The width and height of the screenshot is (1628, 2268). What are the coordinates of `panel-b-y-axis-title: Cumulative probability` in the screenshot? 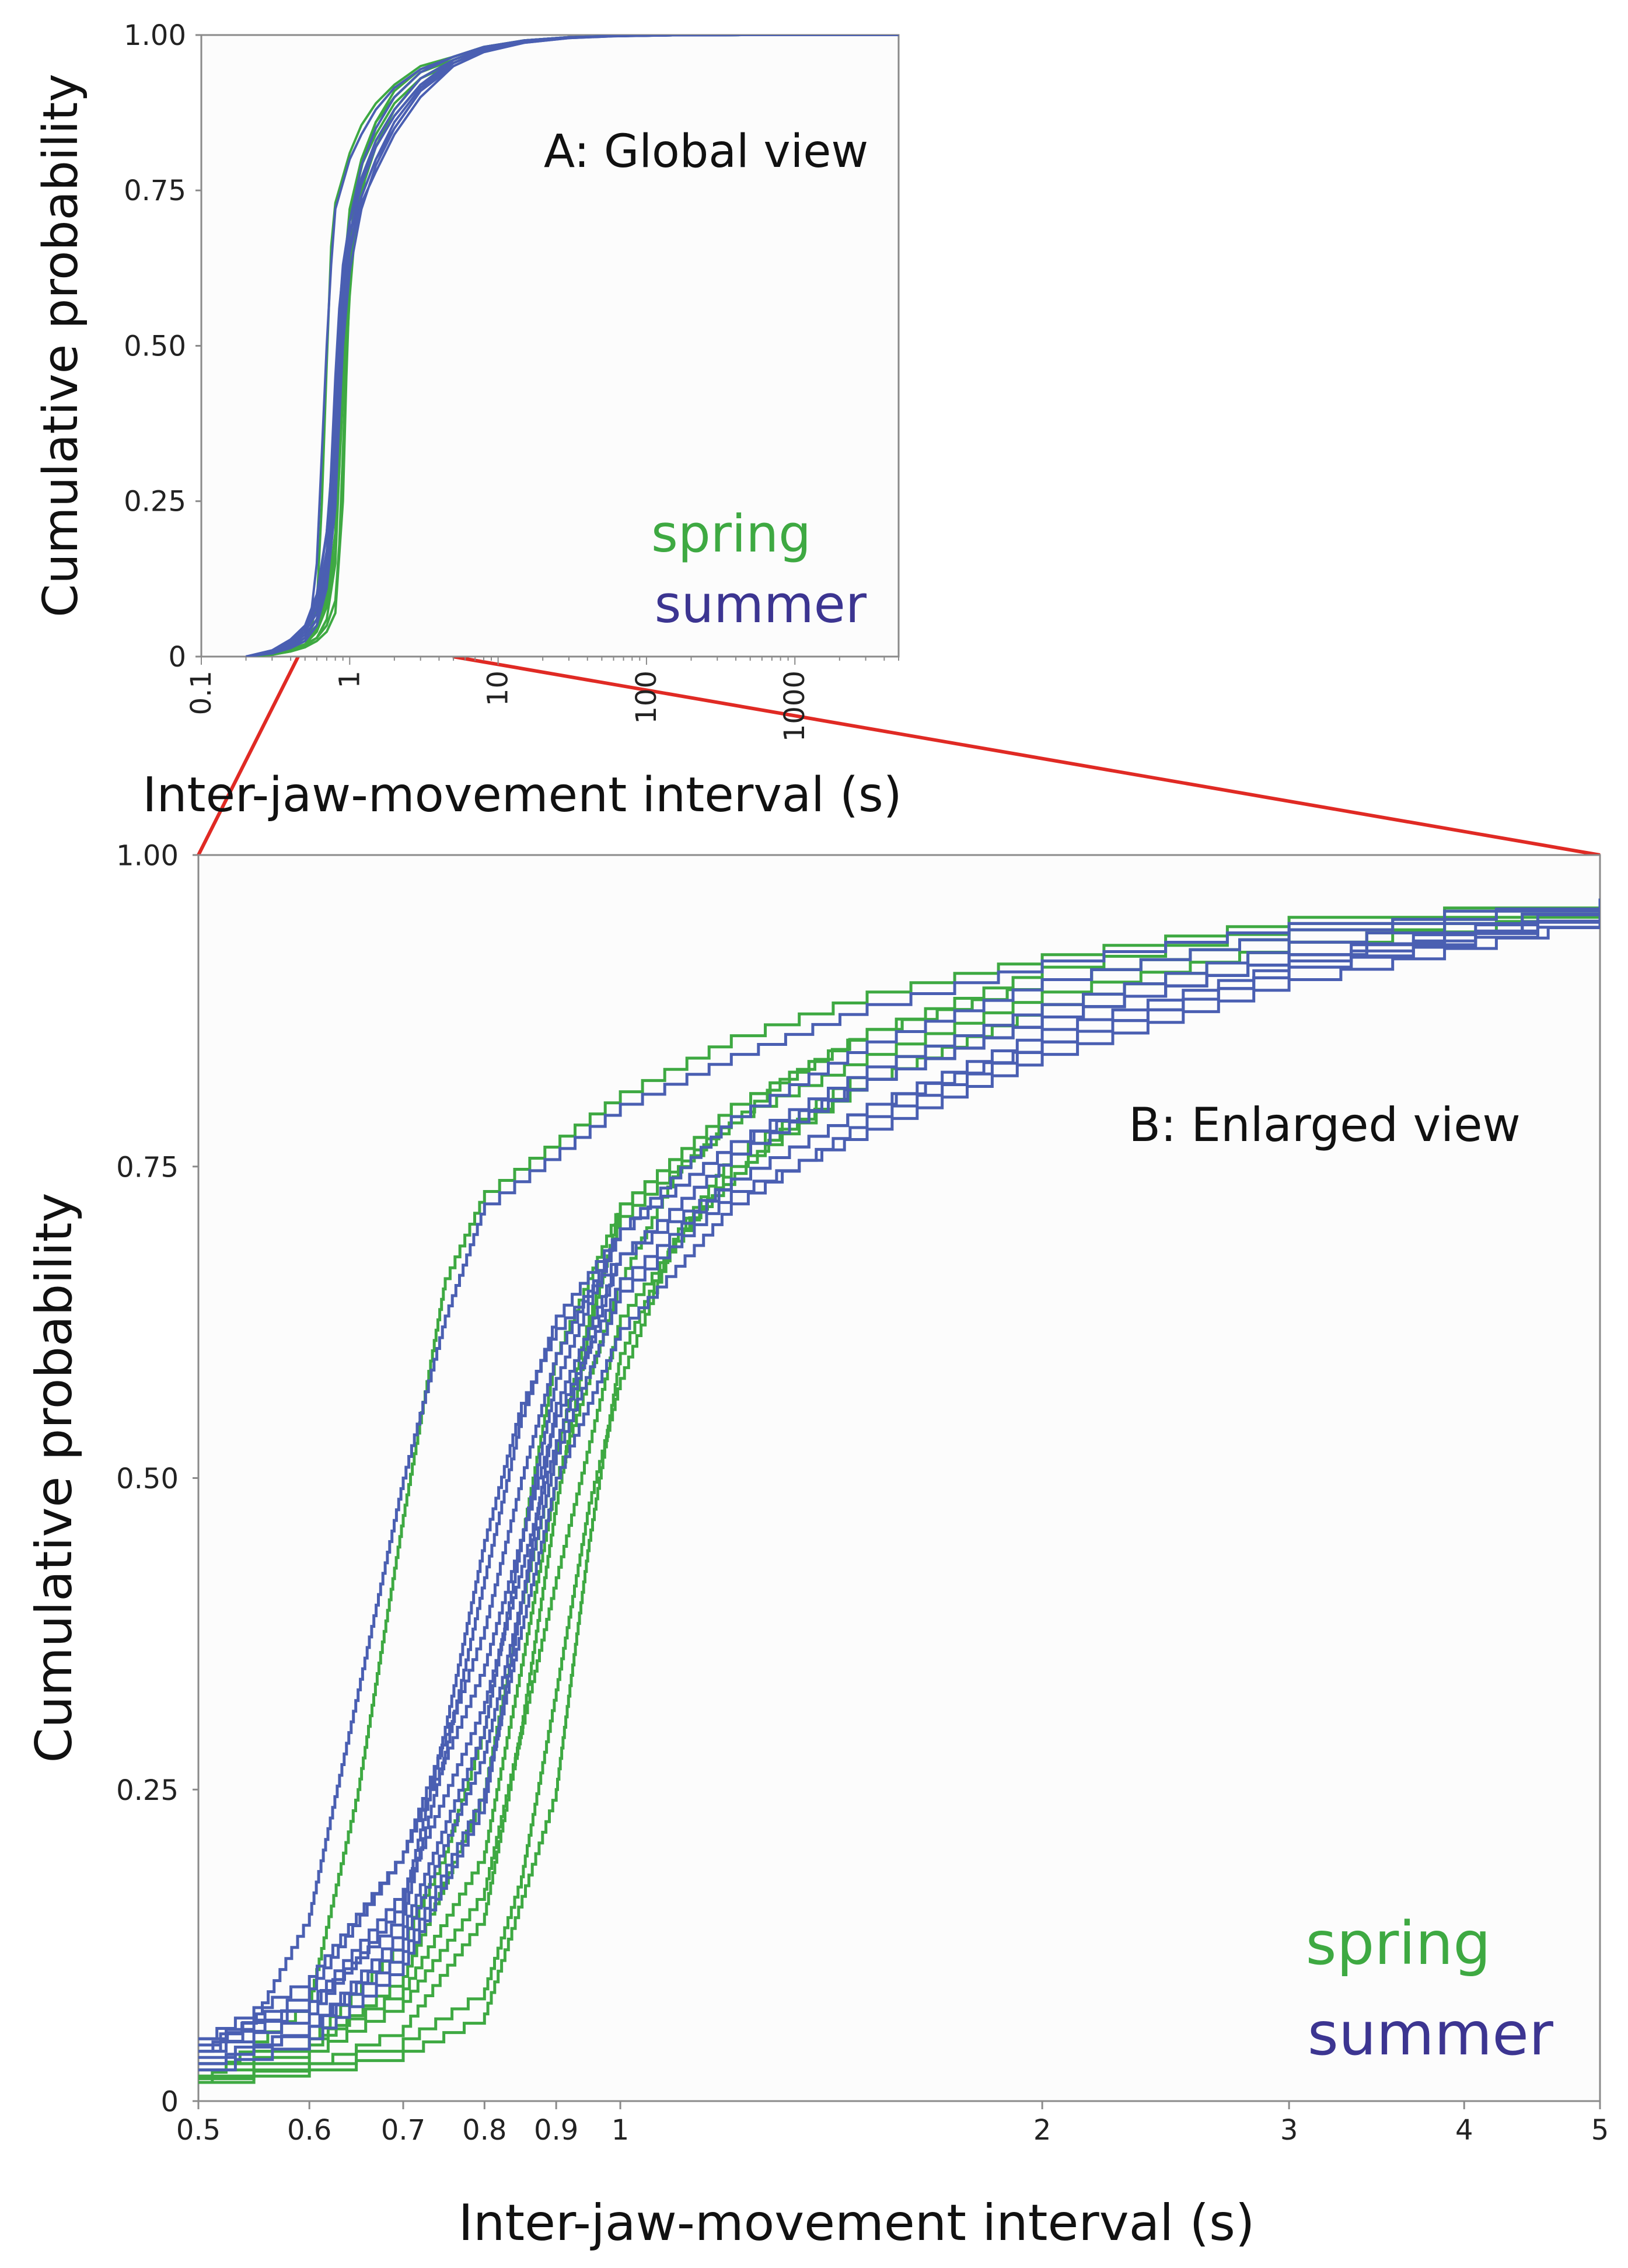 It's located at (54, 1478).